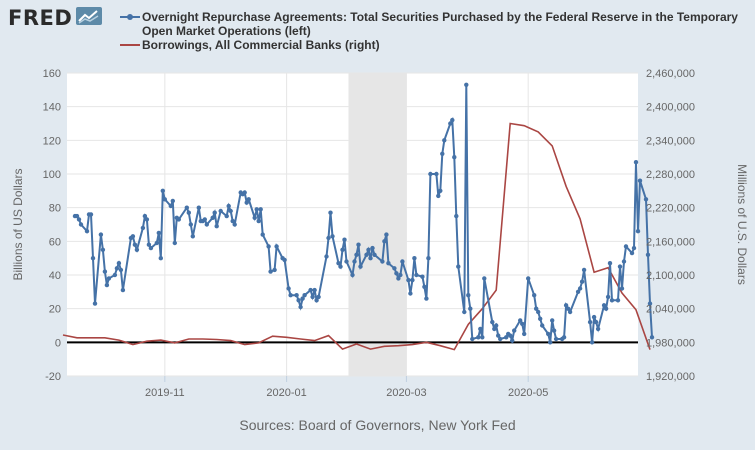  I want to click on legend-swatch-borrowings, so click(130, 45).